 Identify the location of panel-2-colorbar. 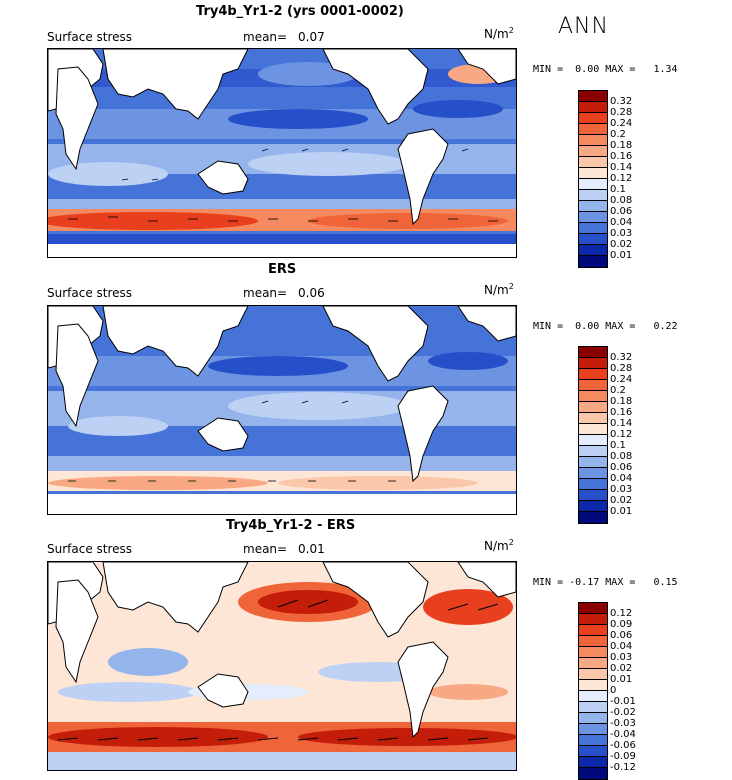
(593, 435).